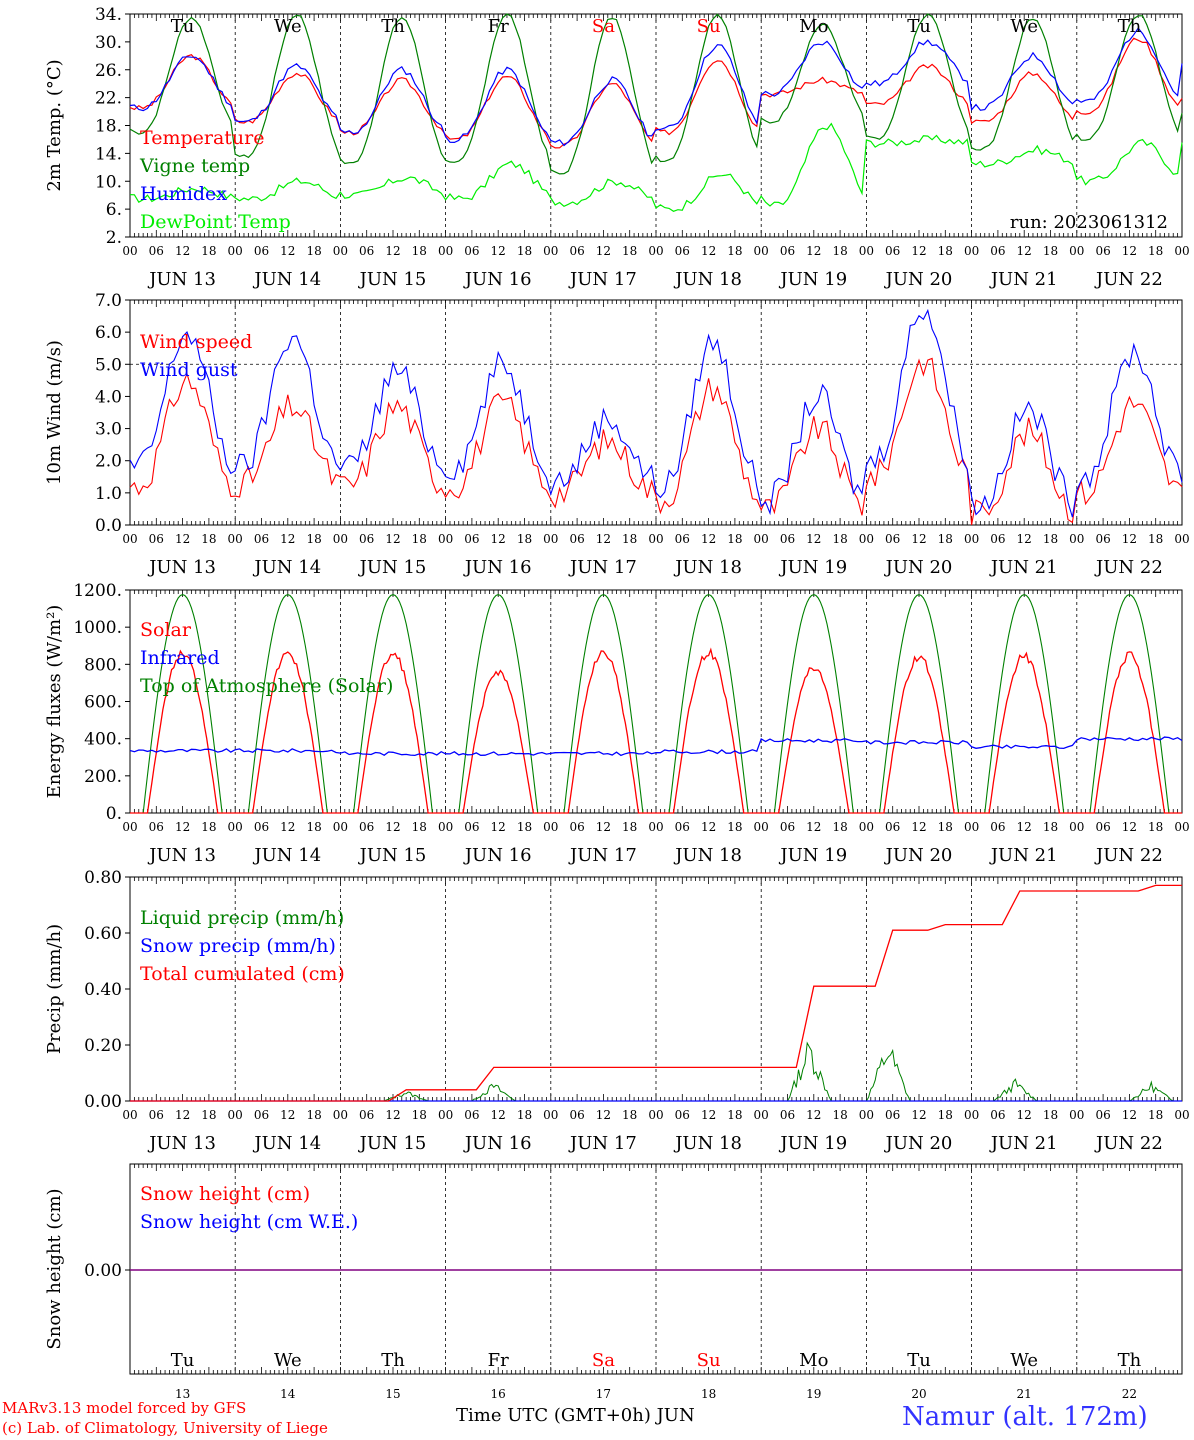 The image size is (1194, 1440). What do you see at coordinates (97, 591) in the screenshot?
I see `y-tick-label: 1200.` at bounding box center [97, 591].